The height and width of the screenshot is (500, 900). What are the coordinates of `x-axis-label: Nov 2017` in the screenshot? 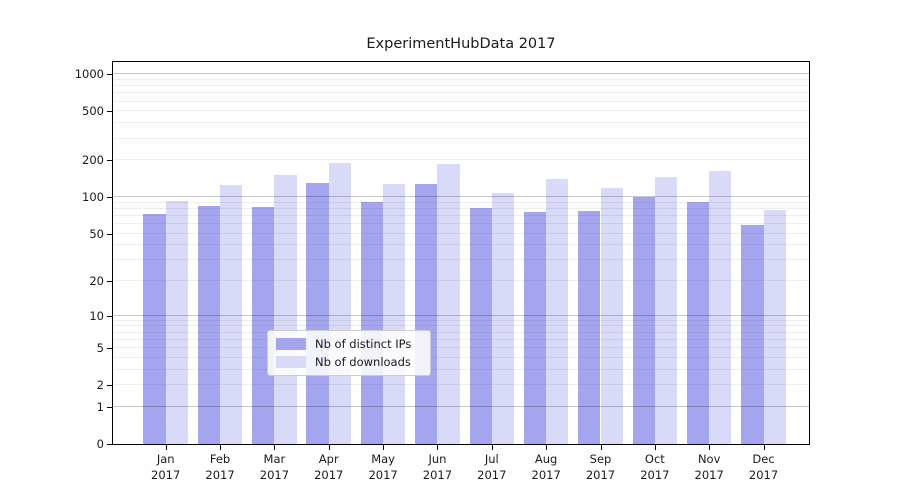 It's located at (709, 467).